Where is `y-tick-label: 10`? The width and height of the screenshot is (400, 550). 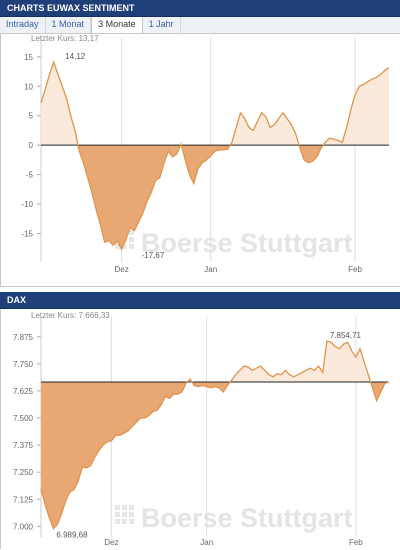
y-tick-label: 10 is located at coordinates (28, 86).